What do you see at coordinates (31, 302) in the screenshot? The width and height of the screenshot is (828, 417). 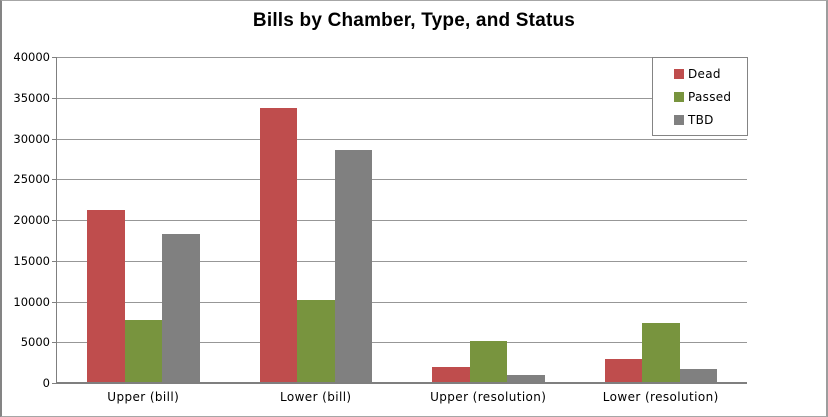 I see `y-axis-tick-label: 10000` at bounding box center [31, 302].